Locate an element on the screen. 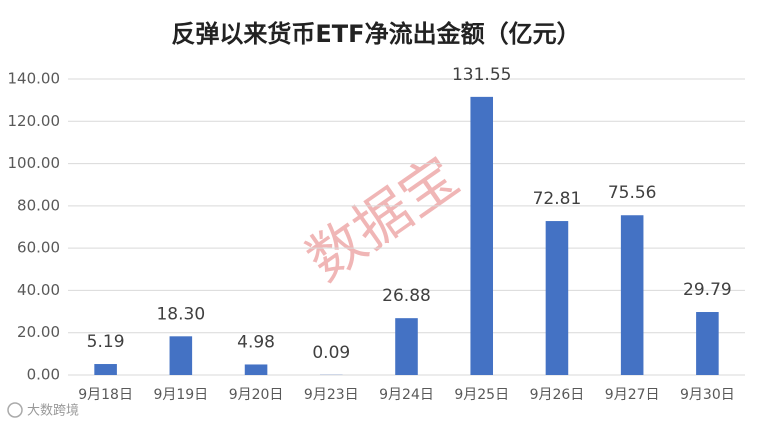 The width and height of the screenshot is (757, 429). y-tick-label: 40.00 is located at coordinates (38, 290).